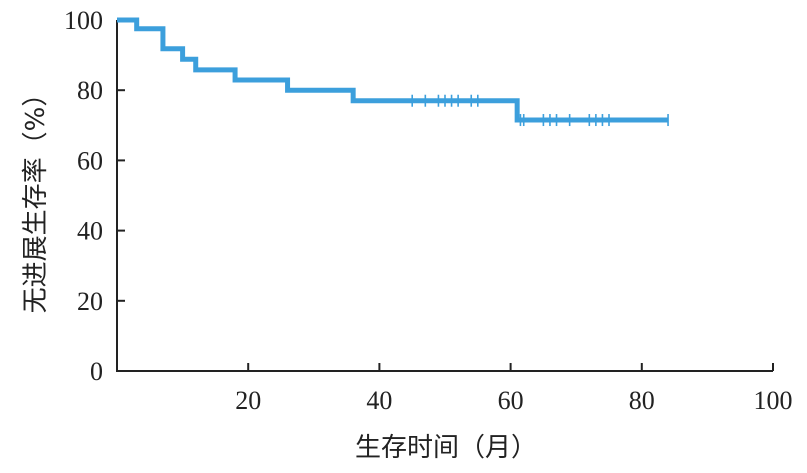 This screenshot has width=807, height=473. What do you see at coordinates (90, 231) in the screenshot?
I see `y-tick-label: 40` at bounding box center [90, 231].